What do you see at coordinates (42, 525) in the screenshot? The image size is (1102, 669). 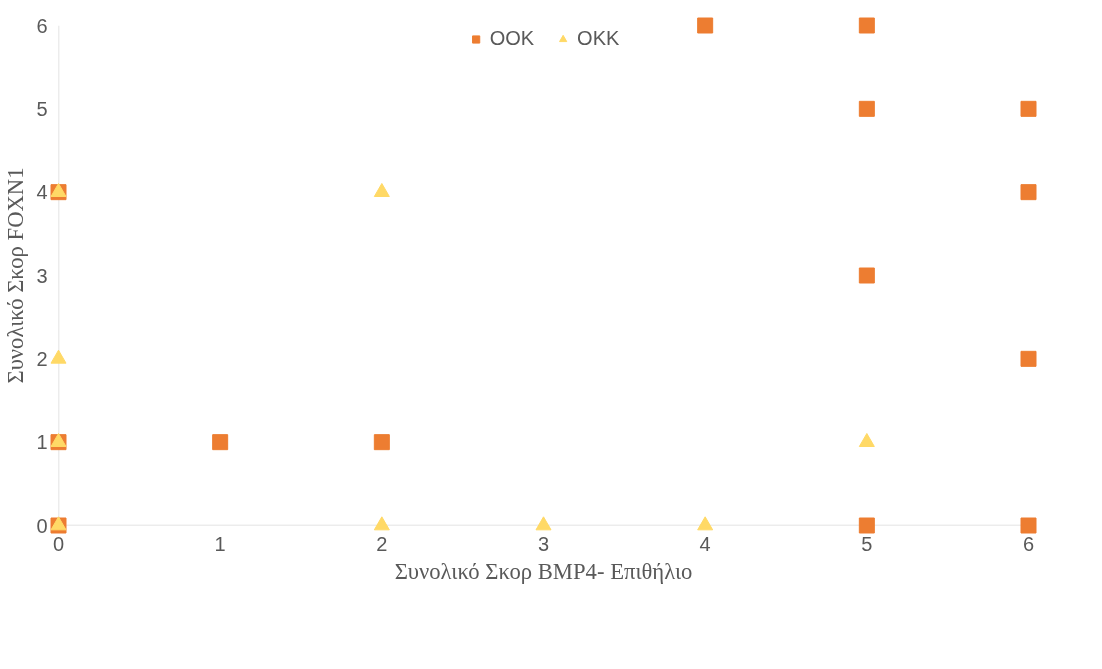 I see `y-tick-label: 0` at bounding box center [42, 525].